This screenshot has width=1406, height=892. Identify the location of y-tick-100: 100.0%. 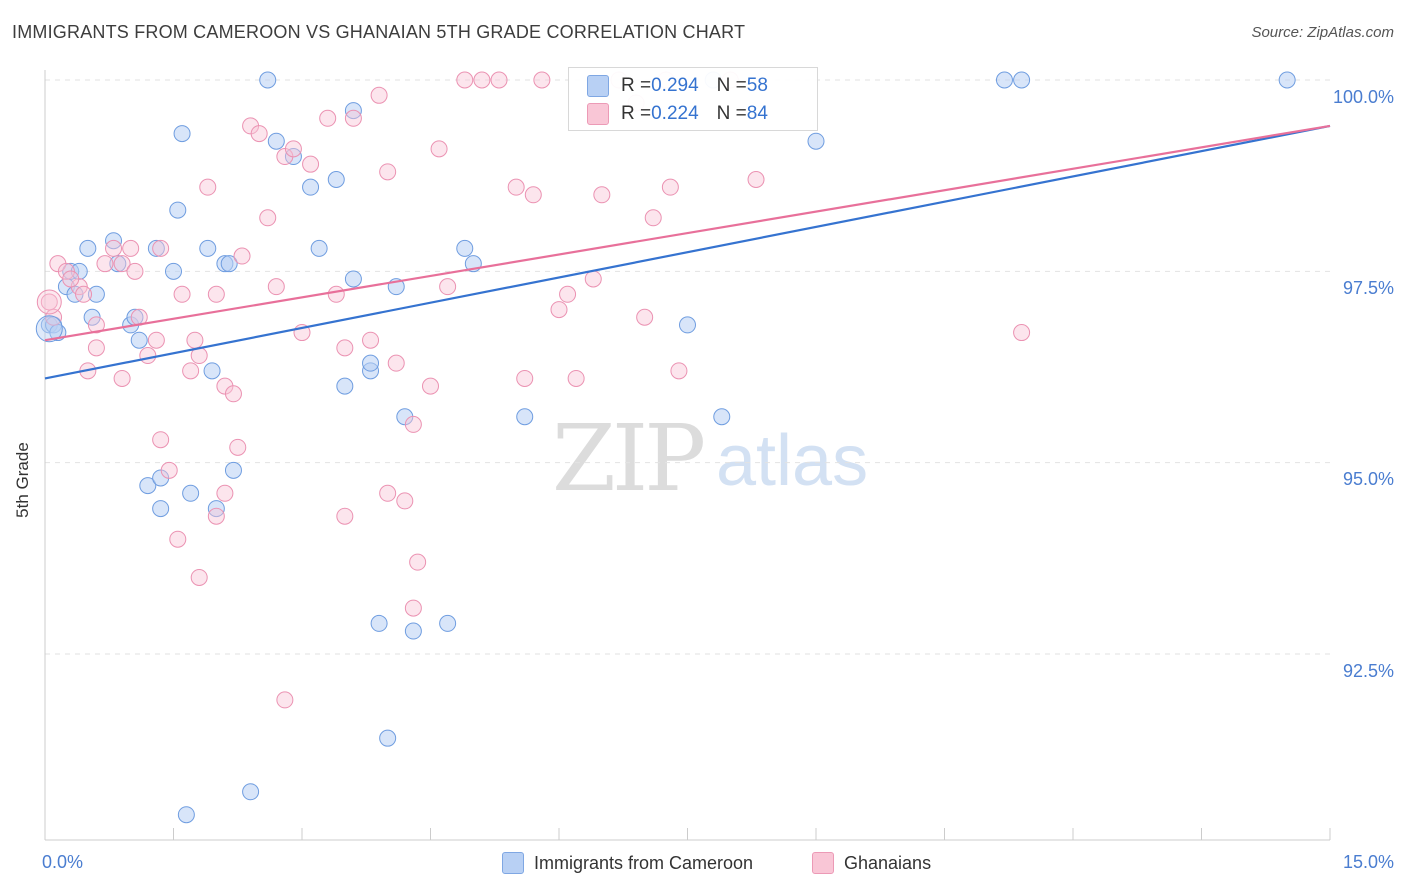
(1363, 97).